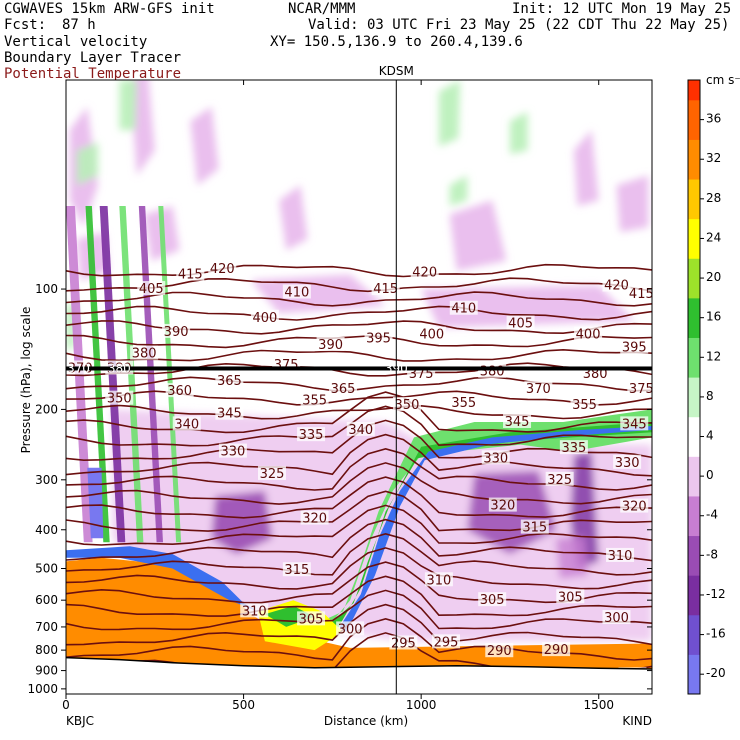 Image resolution: width=740 pixels, height=740 pixels. I want to click on theta-label-52: 310, so click(438, 580).